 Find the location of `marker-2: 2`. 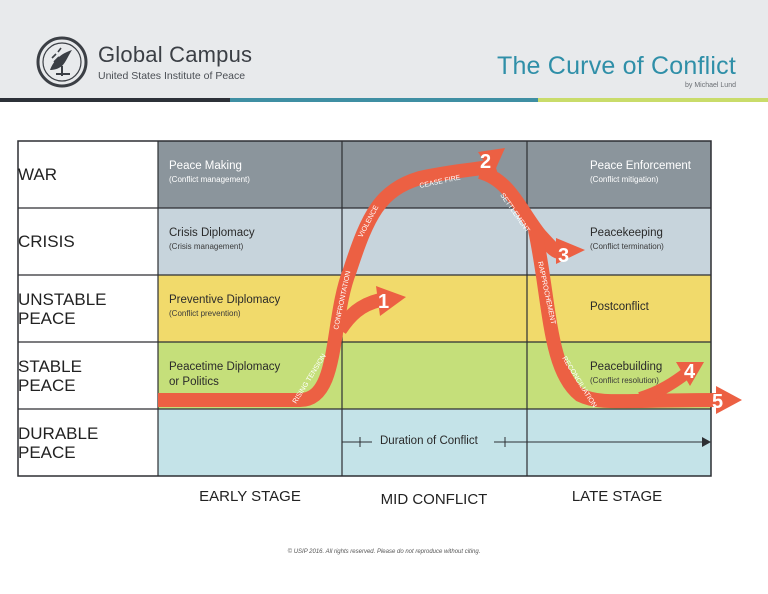

marker-2: 2 is located at coordinates (485, 162).